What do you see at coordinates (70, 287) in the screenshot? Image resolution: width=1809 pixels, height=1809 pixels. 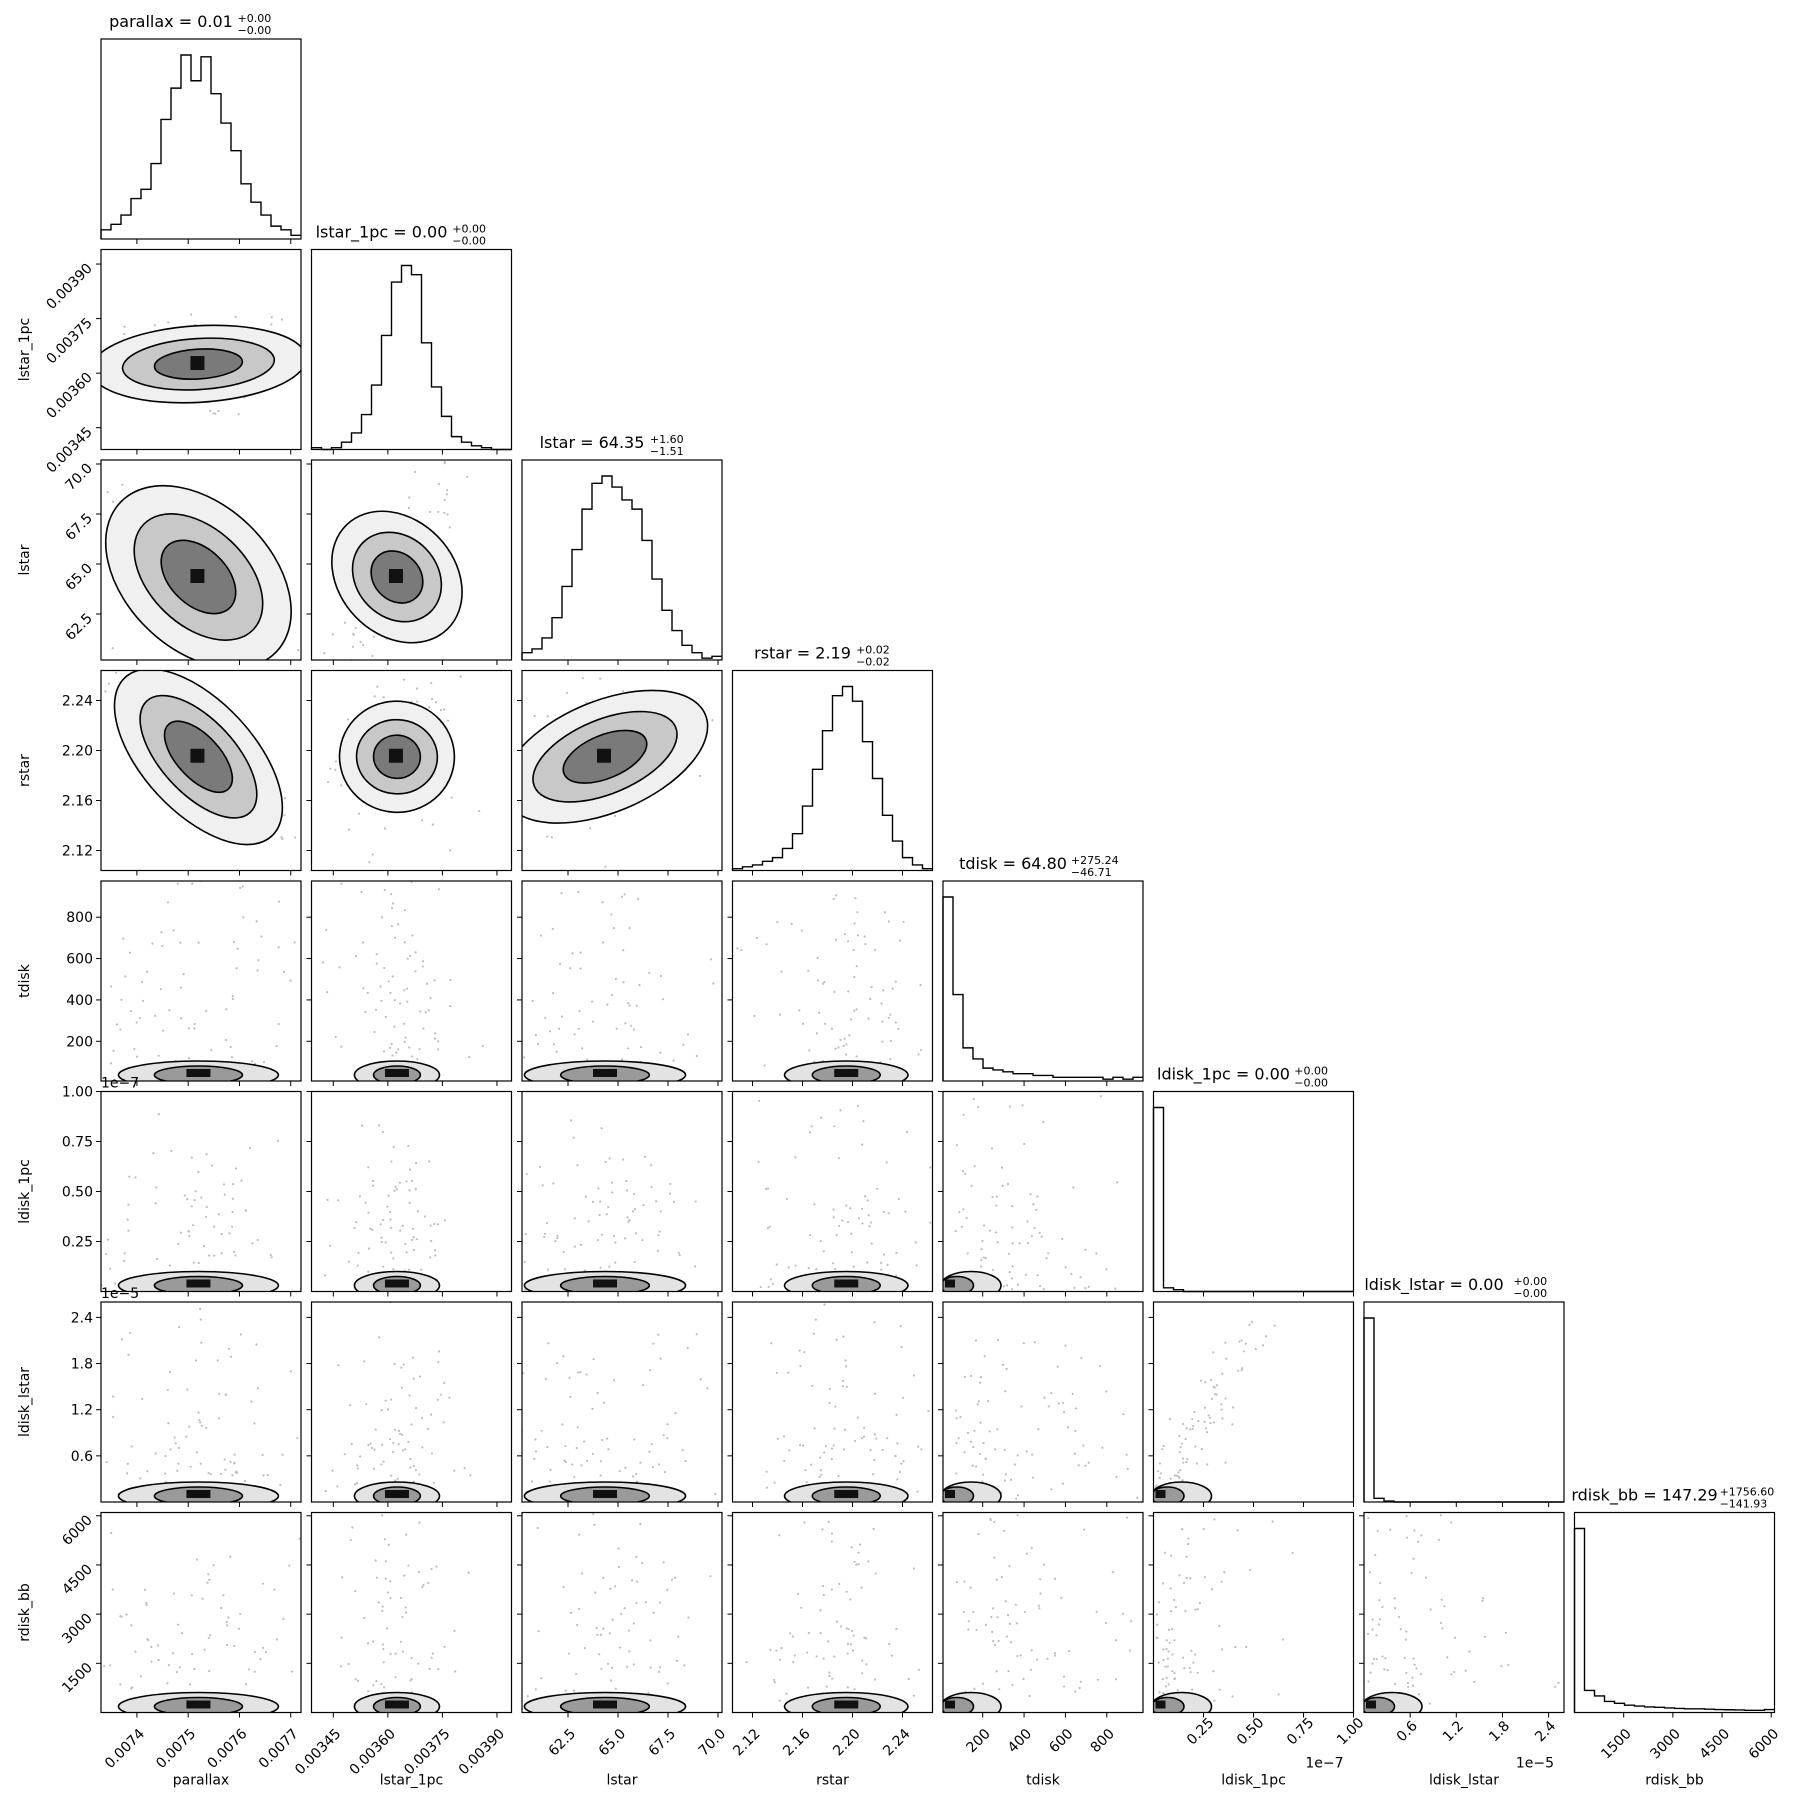 I see `y-tick-label: 0.00390` at bounding box center [70, 287].